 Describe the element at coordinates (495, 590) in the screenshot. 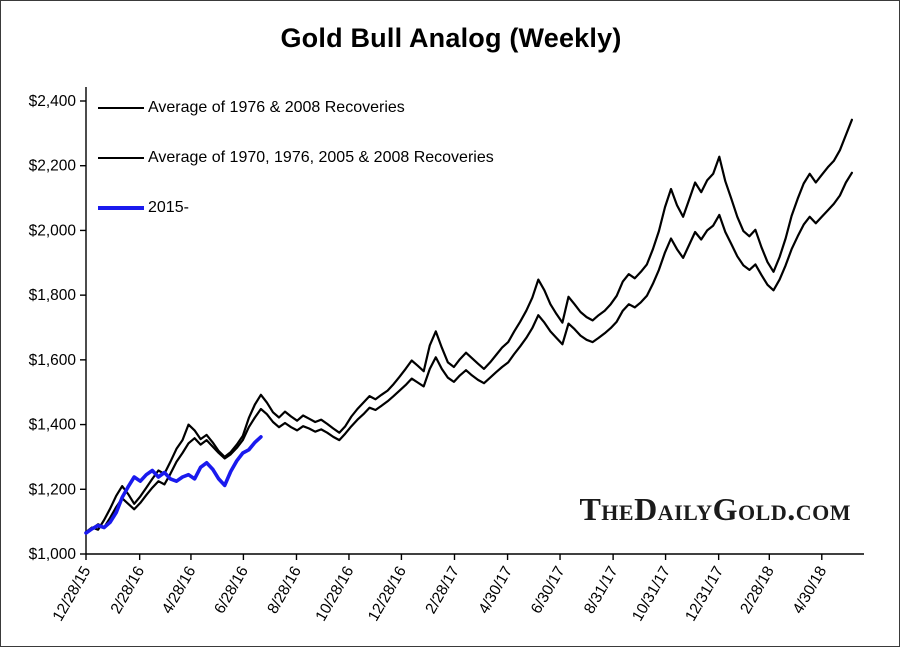

I see `x-tick-label: 4/30/17` at that location.